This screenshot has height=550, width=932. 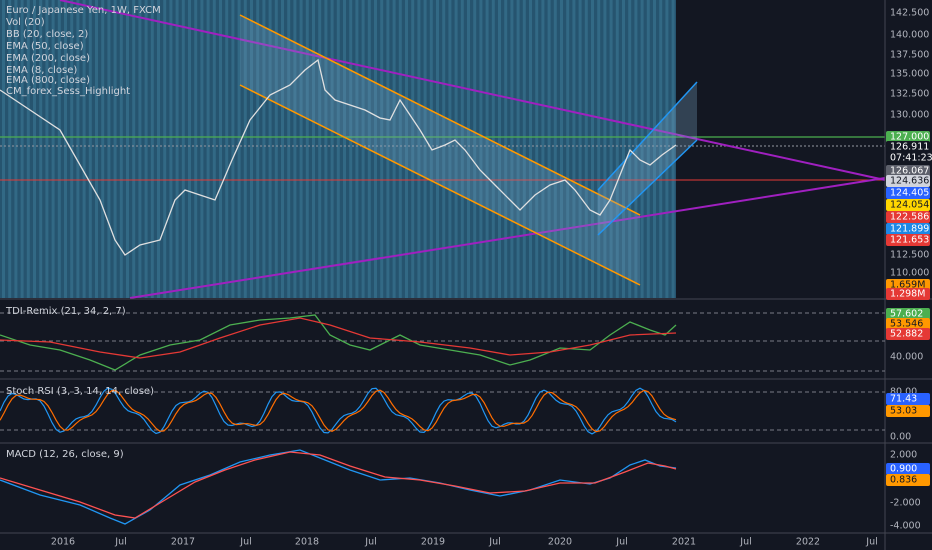 I want to click on channel, so click(x=647, y=158).